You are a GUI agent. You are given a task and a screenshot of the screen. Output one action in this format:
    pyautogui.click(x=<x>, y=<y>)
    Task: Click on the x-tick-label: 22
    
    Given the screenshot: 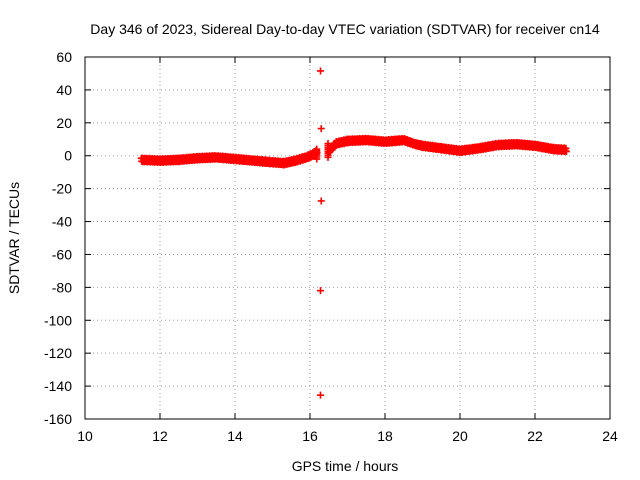 What is the action you would take?
    pyautogui.click(x=535, y=436)
    